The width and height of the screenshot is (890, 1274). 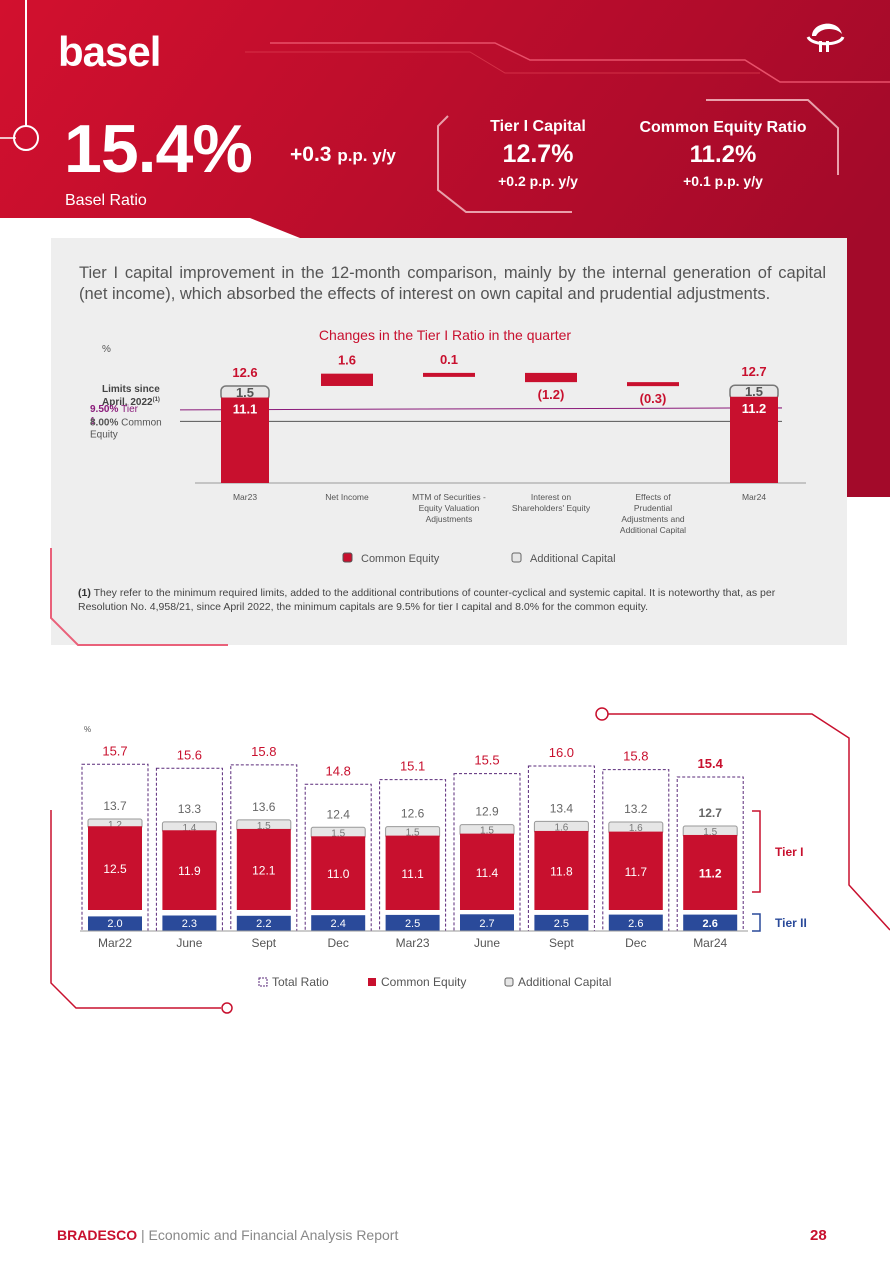 What do you see at coordinates (343, 154) in the screenshot?
I see `basel-ratio-delta: +0.3 p.p. y/y` at bounding box center [343, 154].